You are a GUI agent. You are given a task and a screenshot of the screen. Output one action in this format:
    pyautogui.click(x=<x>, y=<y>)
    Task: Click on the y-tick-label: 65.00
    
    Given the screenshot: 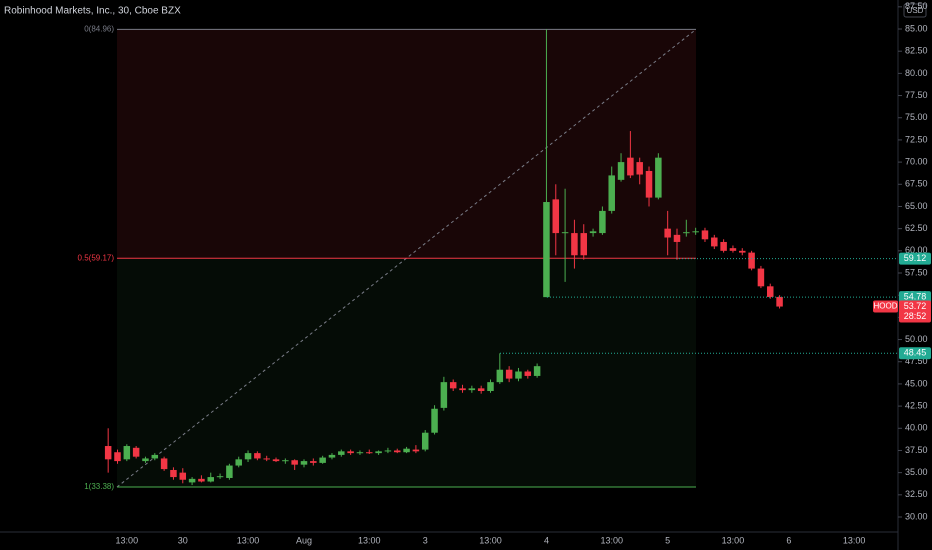 What is the action you would take?
    pyautogui.click(x=916, y=206)
    